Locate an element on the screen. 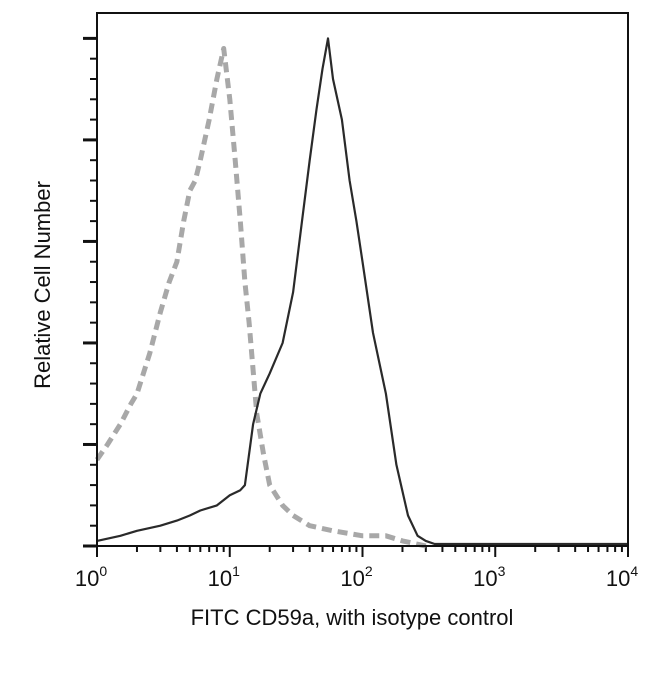 This screenshot has width=650, height=680. x-tick-label: 10⁴ is located at coordinates (622, 577).